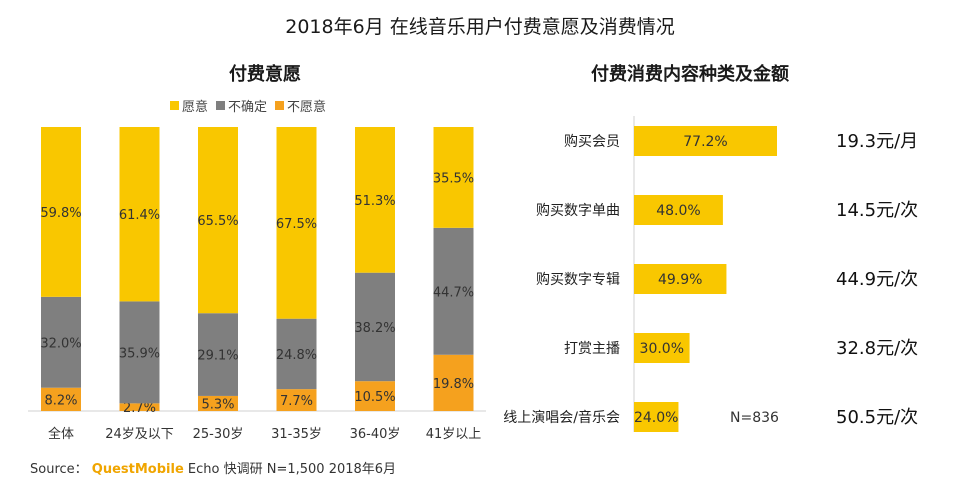 The height and width of the screenshot is (490, 960). I want to click on category-label-2: 购买数字专辑, so click(578, 280).